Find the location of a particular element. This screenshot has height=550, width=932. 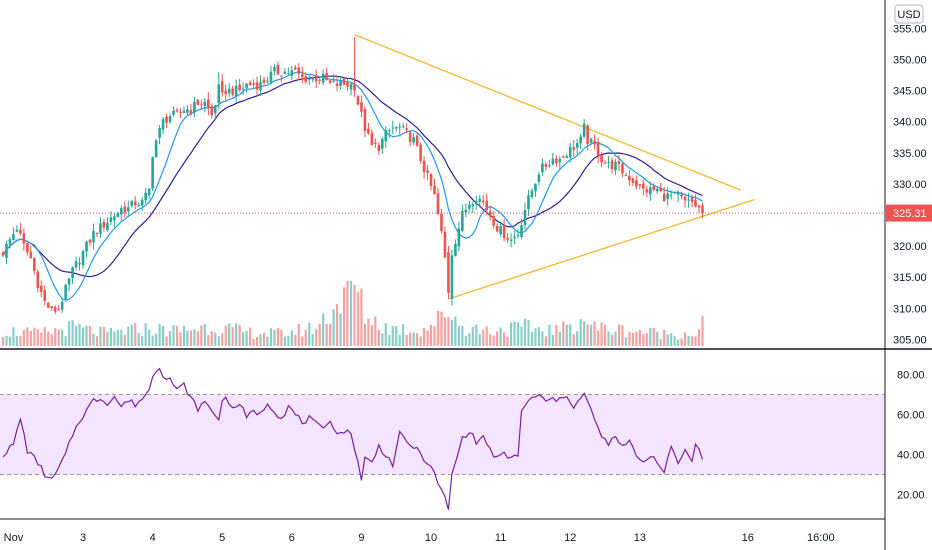

currency-badge-text: USD is located at coordinates (908, 15).